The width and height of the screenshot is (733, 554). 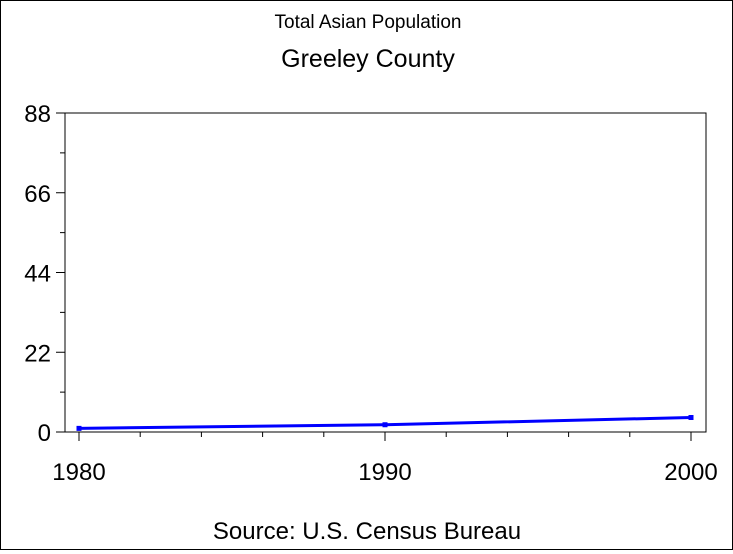 I want to click on source-note: Source: U.S. Census Bureau, so click(x=367, y=531).